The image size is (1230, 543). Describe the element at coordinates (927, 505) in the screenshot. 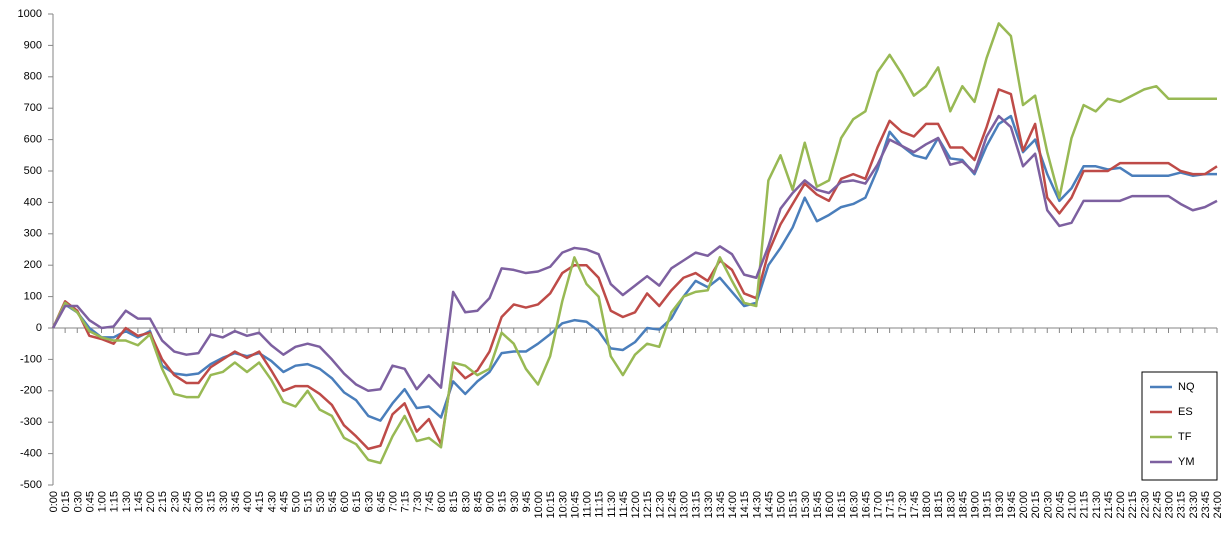

I see `x-tick-label: 18:00` at that location.